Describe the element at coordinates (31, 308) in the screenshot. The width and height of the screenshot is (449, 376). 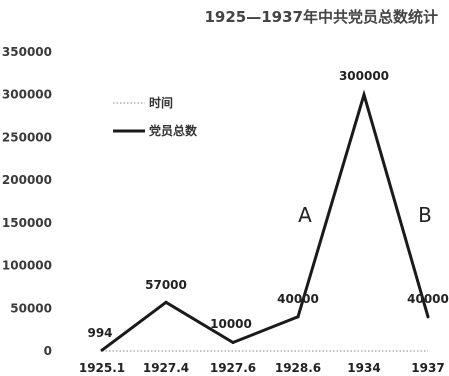
I see `y-tick-label: 50000` at that location.